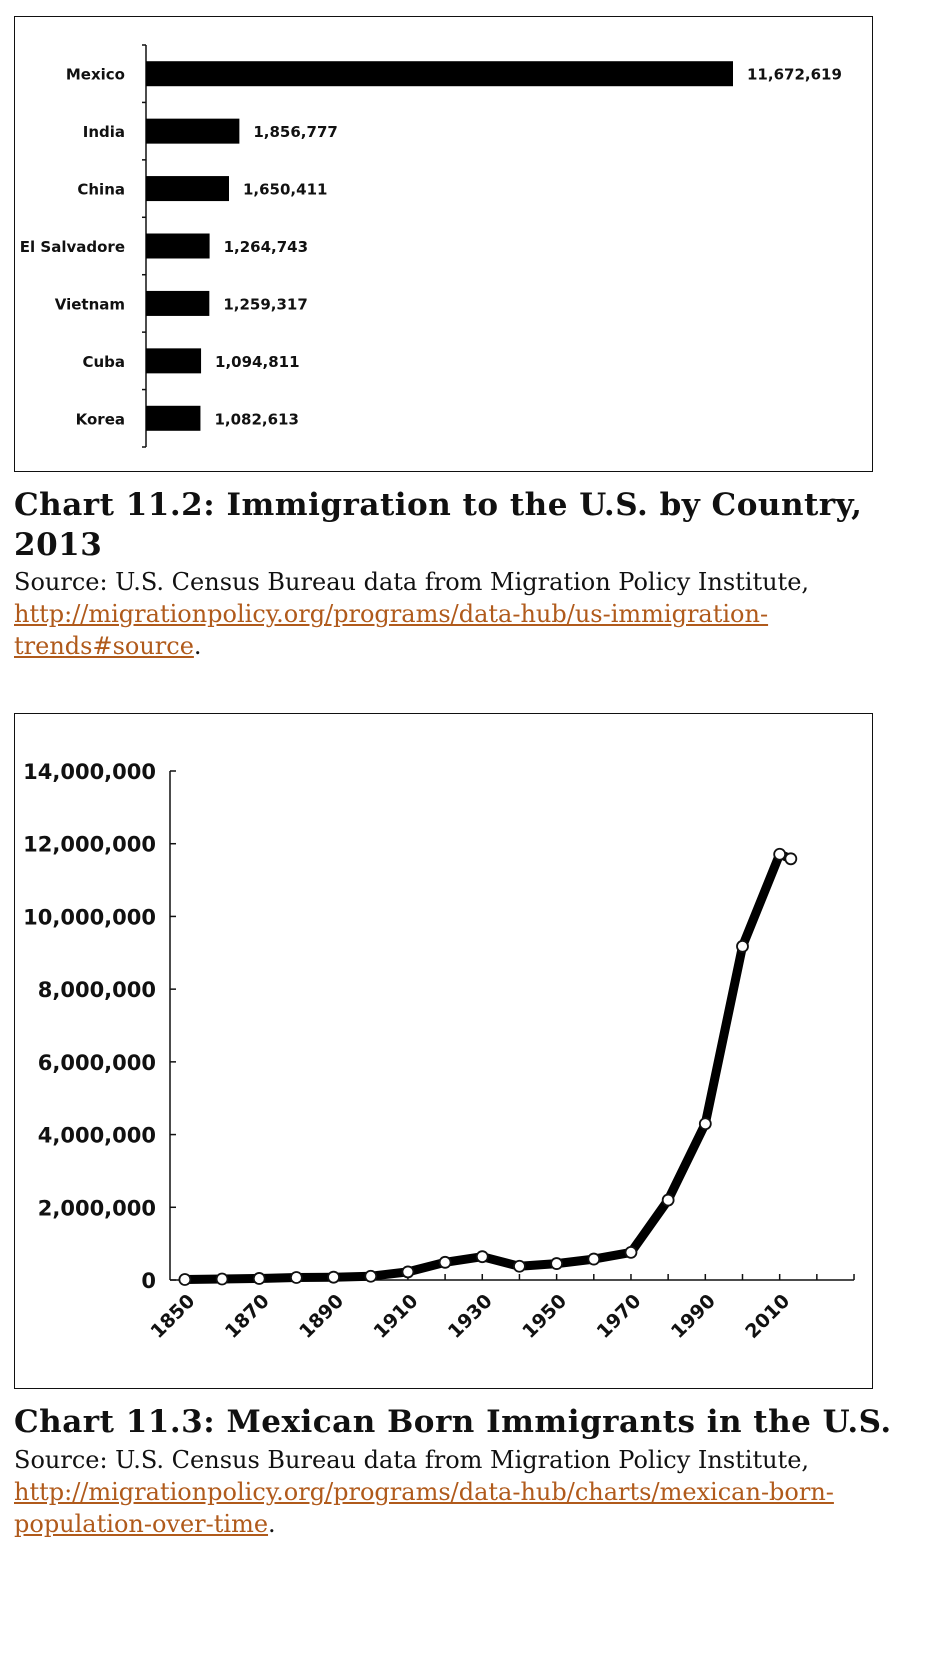  I want to click on value-label: 1,094,811, so click(257, 362).